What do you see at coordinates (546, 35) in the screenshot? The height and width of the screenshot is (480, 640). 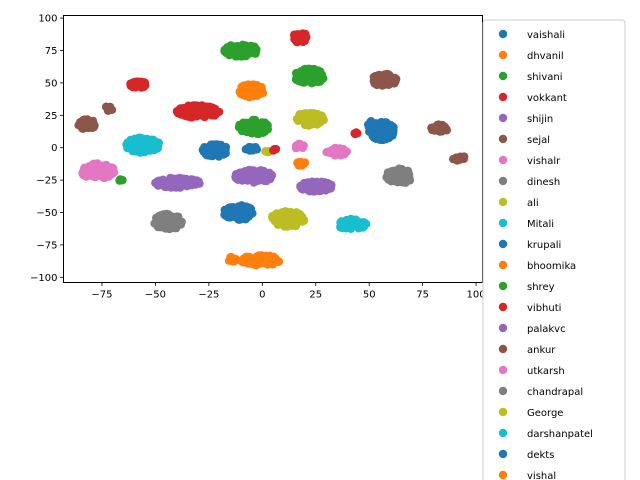 I see `legend-label: vaishali` at bounding box center [546, 35].